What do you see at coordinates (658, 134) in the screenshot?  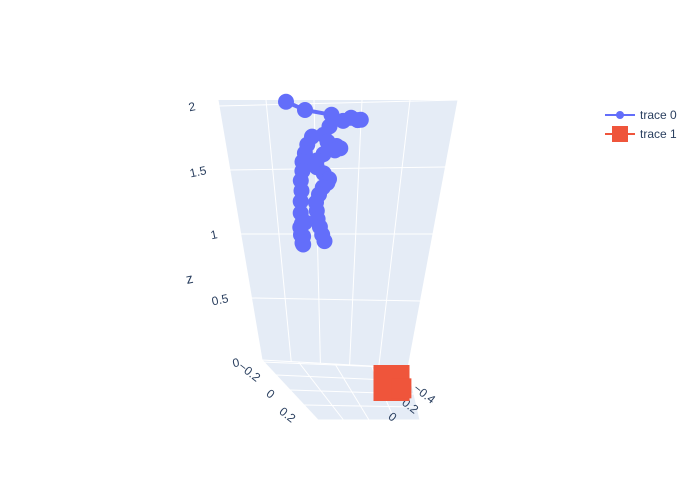 I see `legend-label-trace-1: trace 1` at bounding box center [658, 134].